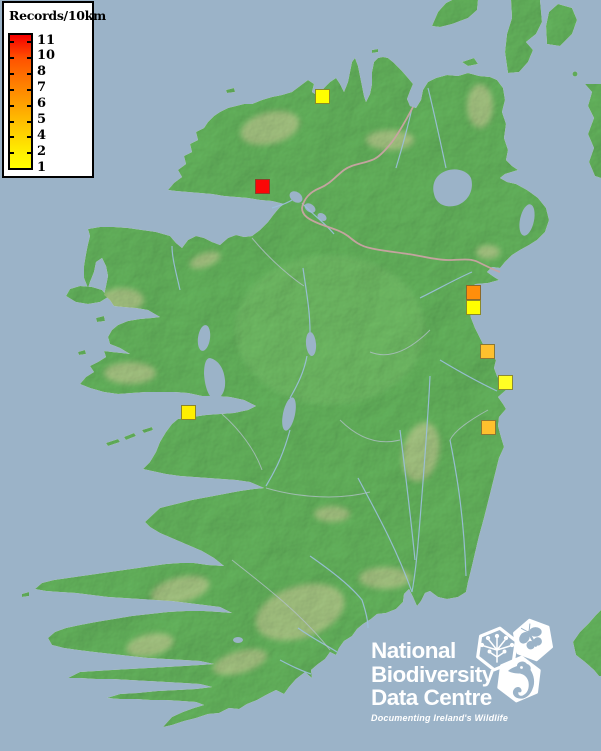 The height and width of the screenshot is (751, 601). I want to click on legend-title: Records/10km, so click(57, 15).